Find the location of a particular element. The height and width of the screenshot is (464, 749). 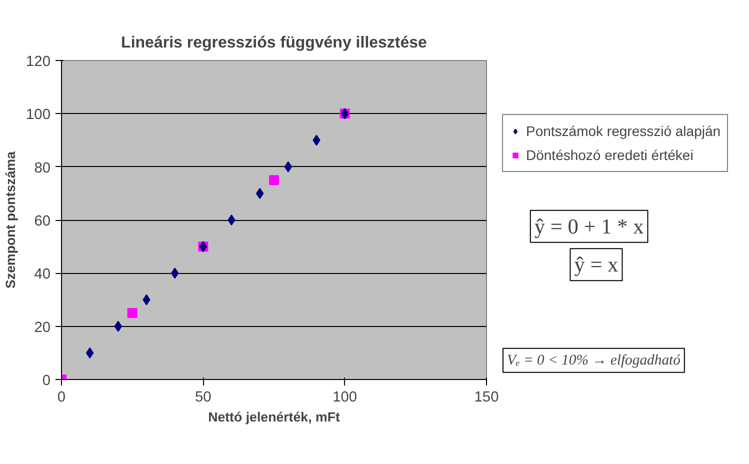

y-tick-label: 20 is located at coordinates (42, 328).